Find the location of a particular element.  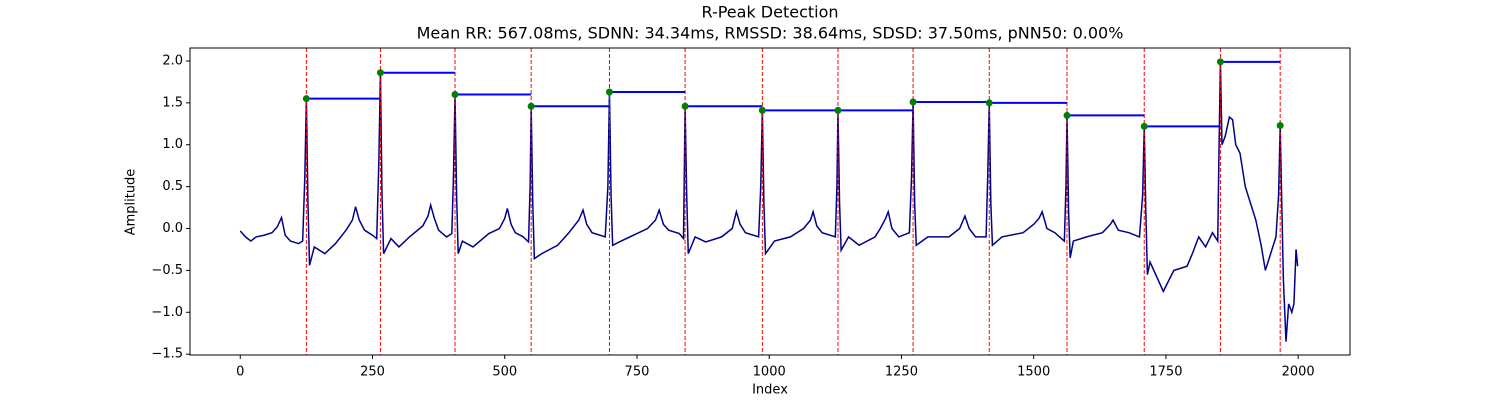

y-tick-label: −1.0 is located at coordinates (167, 312).